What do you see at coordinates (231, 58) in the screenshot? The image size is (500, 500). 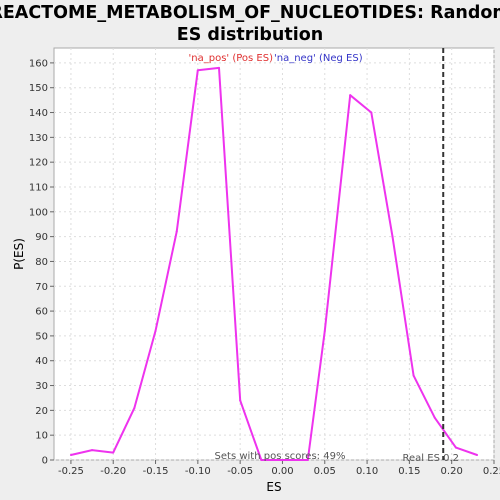 I see `legend-entry-pos: 'na_pos' (Pos ES)` at bounding box center [231, 58].